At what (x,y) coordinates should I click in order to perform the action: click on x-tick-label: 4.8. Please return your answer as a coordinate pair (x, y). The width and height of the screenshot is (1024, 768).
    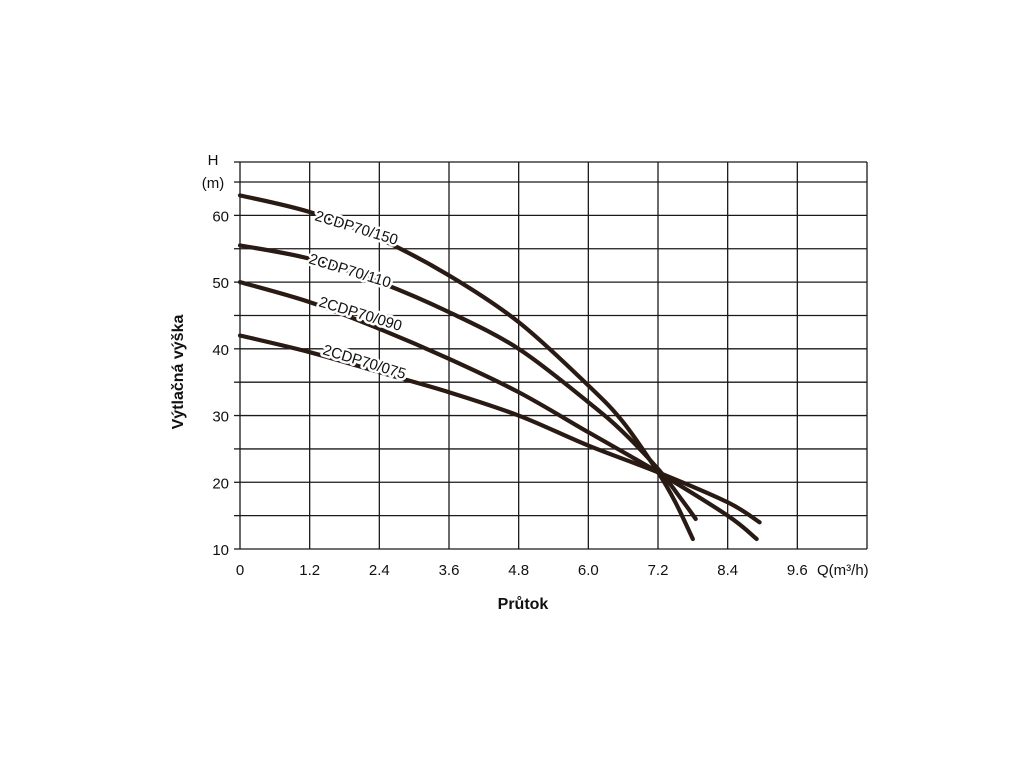
    Looking at the image, I should click on (518, 570).